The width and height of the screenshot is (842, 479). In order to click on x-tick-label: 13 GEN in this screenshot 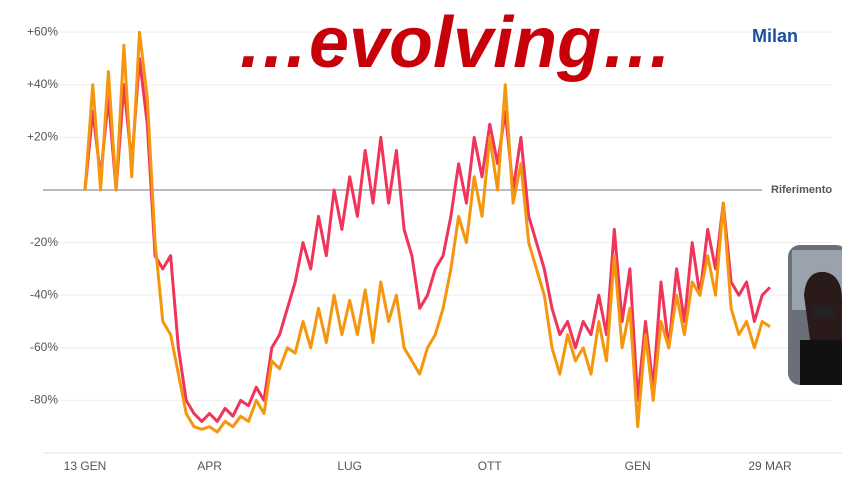, I will do `click(85, 466)`.